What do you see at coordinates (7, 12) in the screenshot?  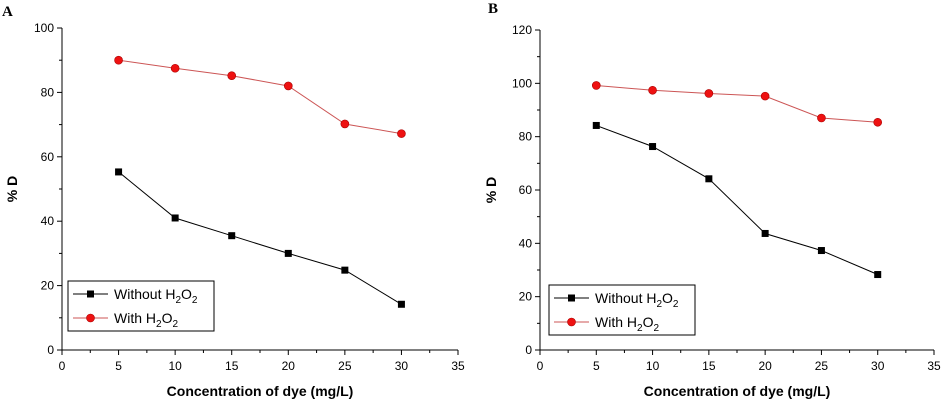 I see `chart-a-panel-label: A` at bounding box center [7, 12].